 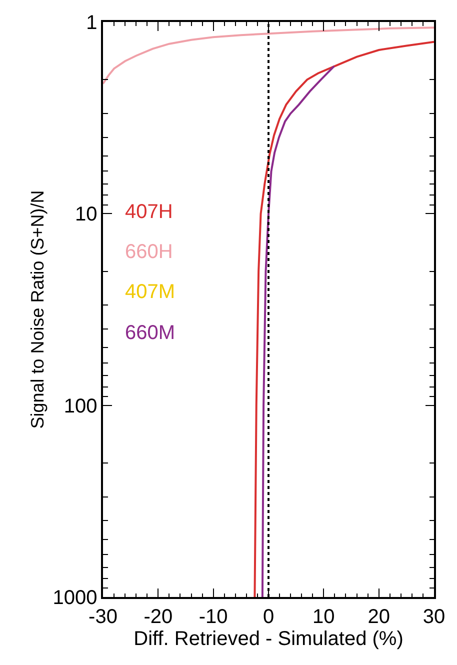 I want to click on y-tick-label: 1, so click(x=92, y=23).